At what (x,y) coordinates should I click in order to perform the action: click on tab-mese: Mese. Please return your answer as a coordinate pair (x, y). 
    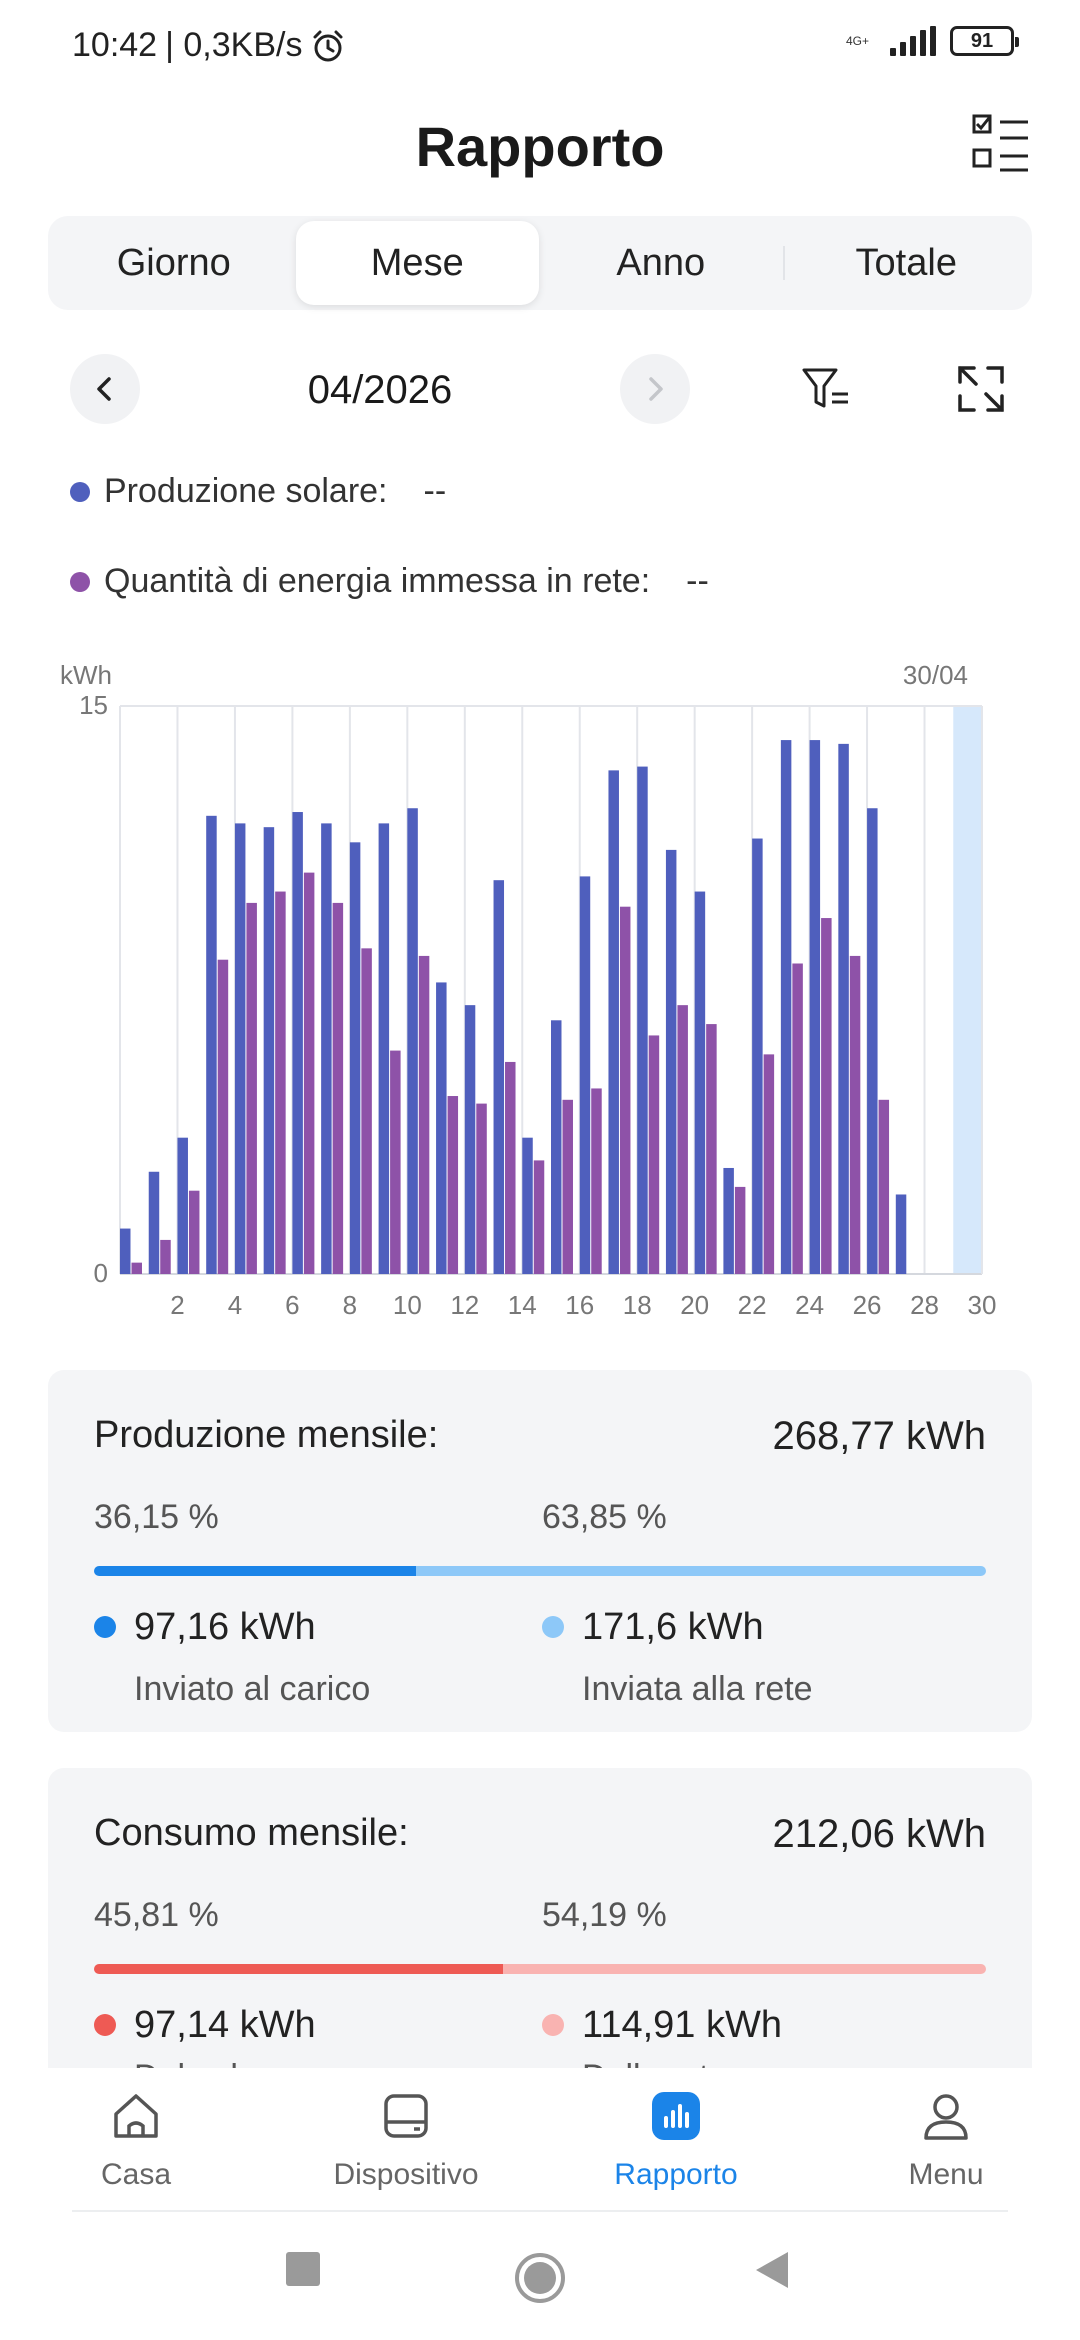
    Looking at the image, I should click on (417, 263).